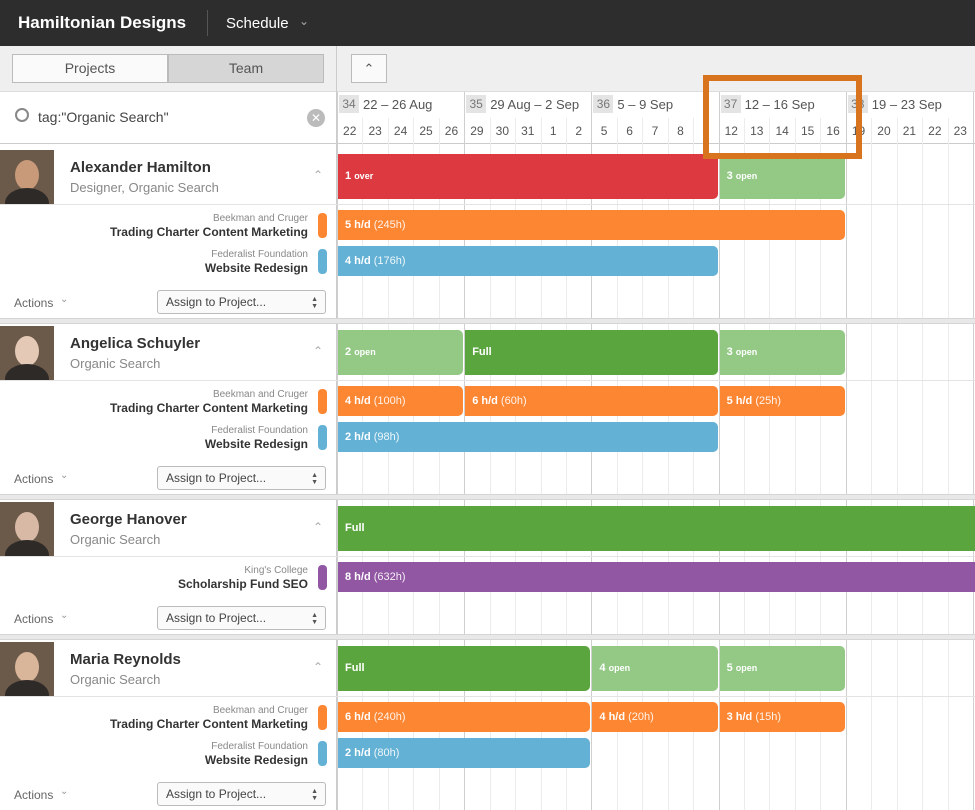 The width and height of the screenshot is (975, 810). Describe the element at coordinates (128, 519) in the screenshot. I see `person-name: George Hanover` at that location.